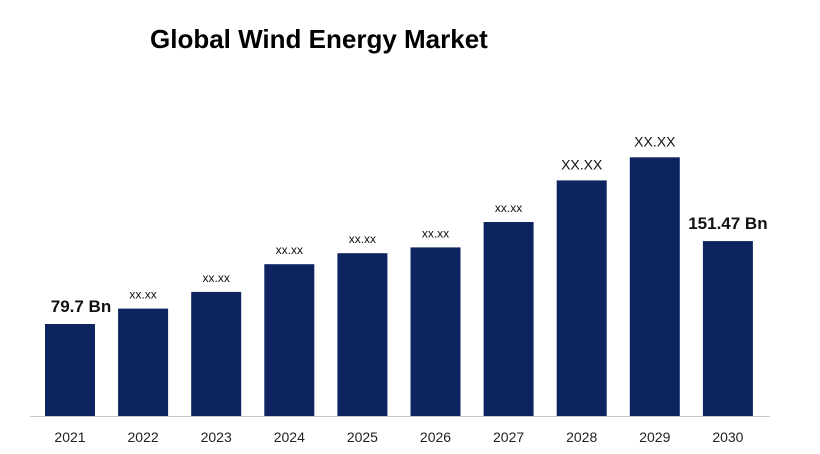  I want to click on x-tick-label-2021: 2021, so click(69, 437).